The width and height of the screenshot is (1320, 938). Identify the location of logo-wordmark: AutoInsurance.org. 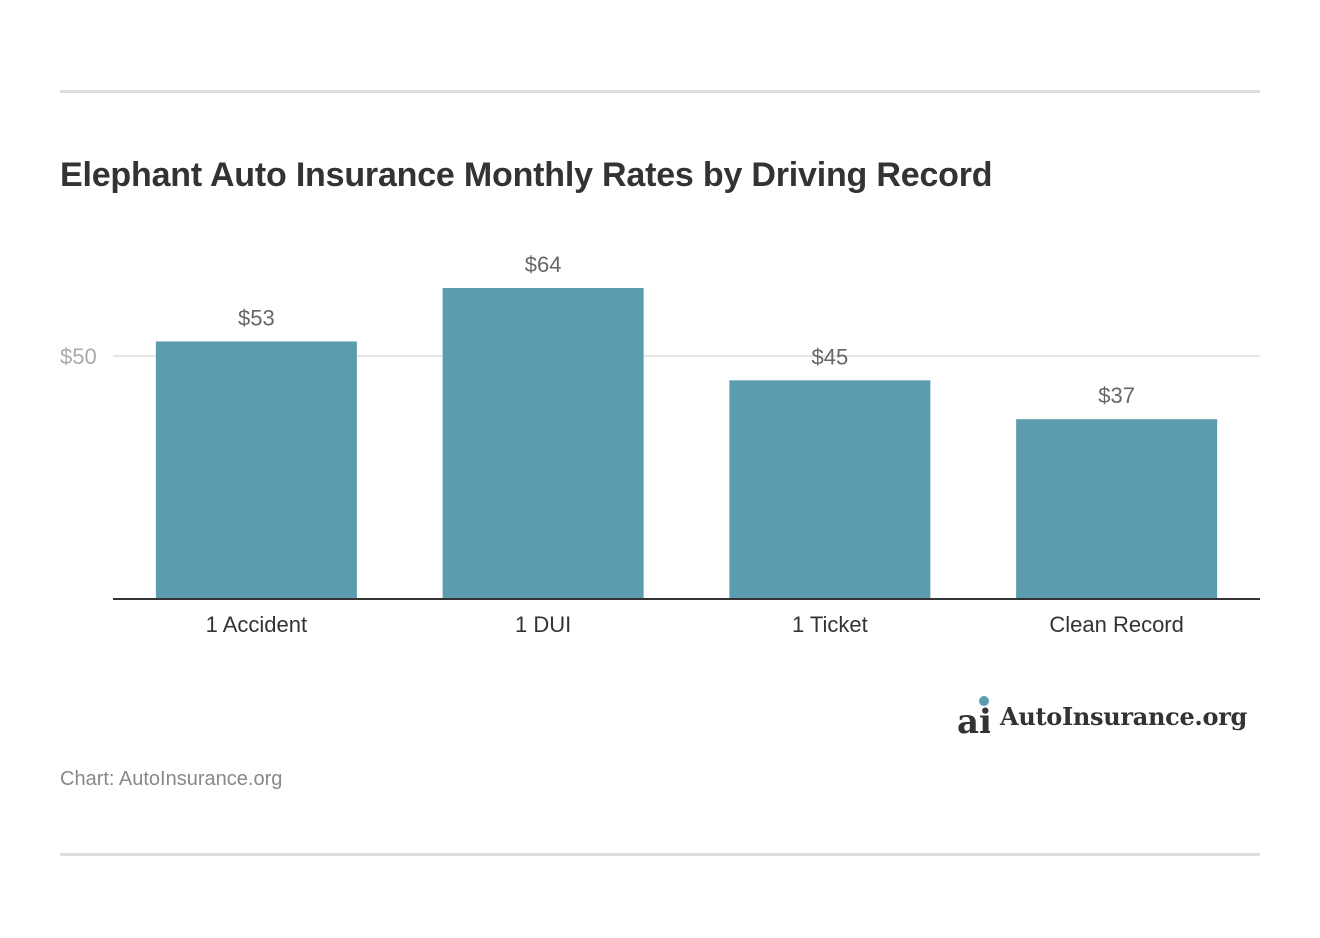
(1124, 716).